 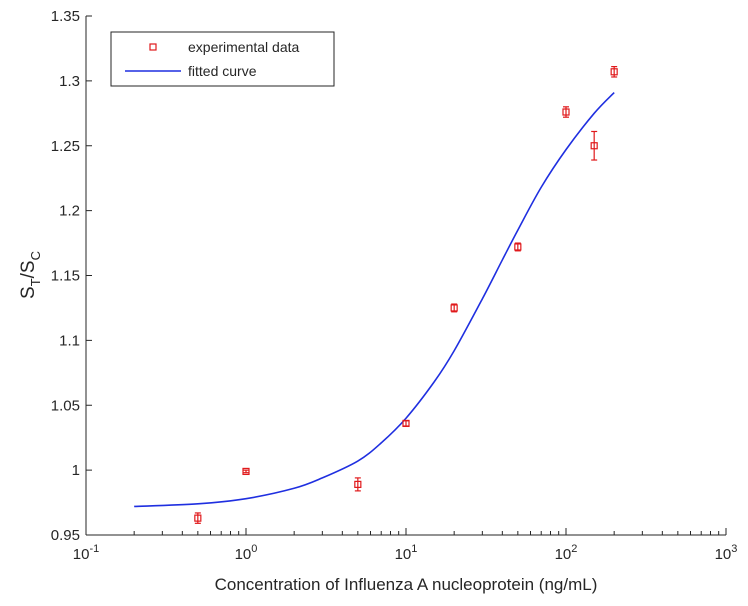 What do you see at coordinates (65, 146) in the screenshot?
I see `y-tick-label: 1.25` at bounding box center [65, 146].